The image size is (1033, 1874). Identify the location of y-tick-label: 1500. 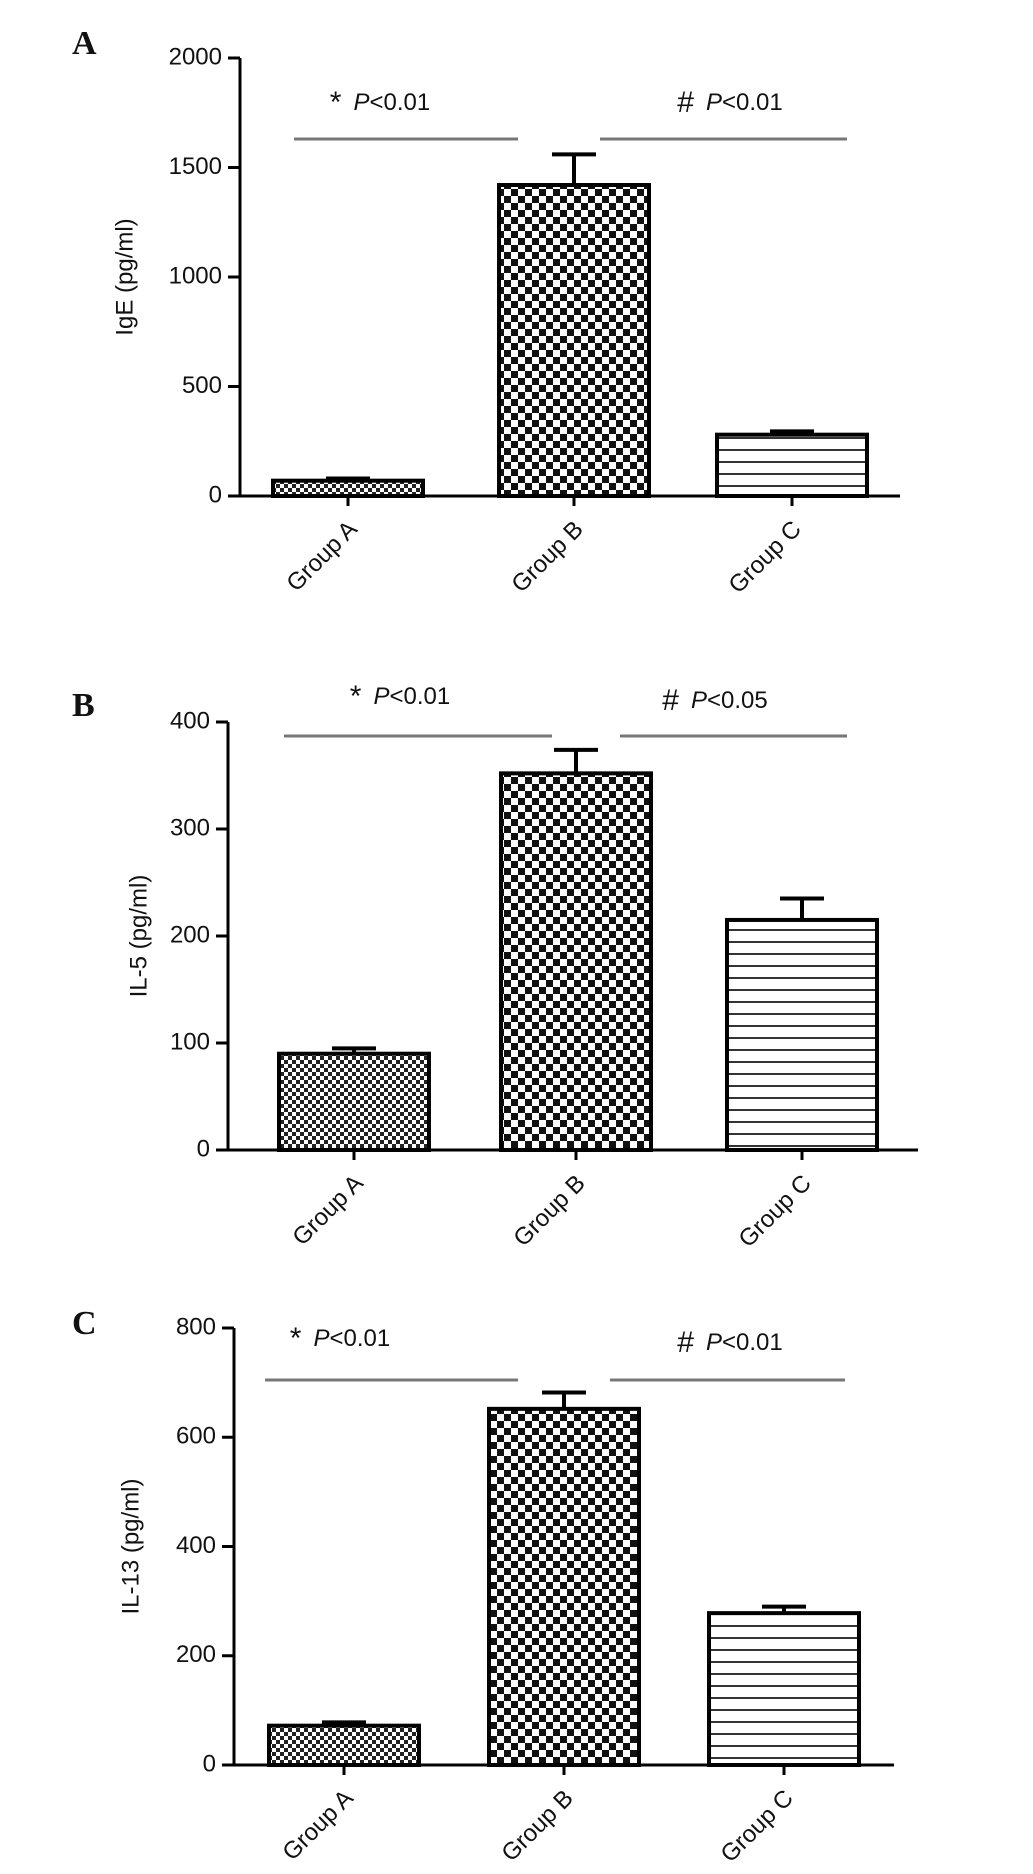
(195, 166).